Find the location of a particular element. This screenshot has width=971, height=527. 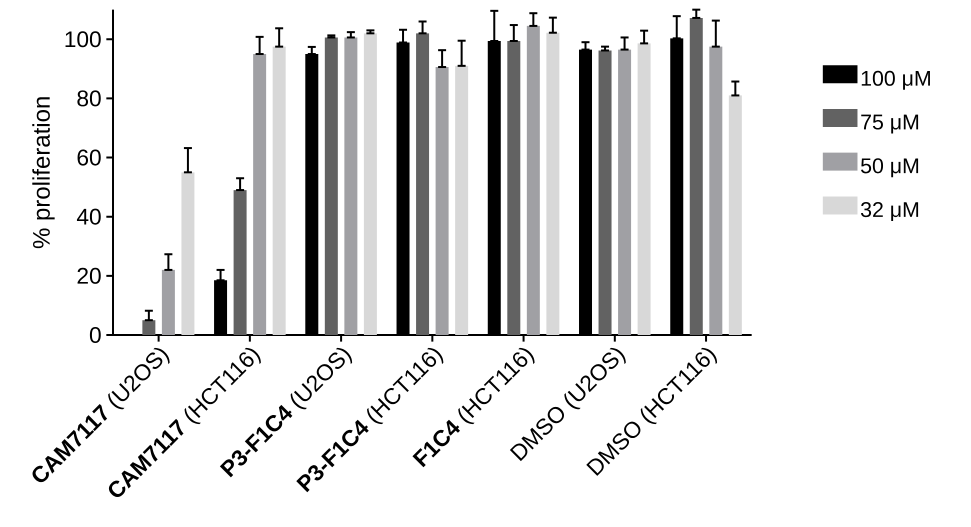

y-tick-label: 80 is located at coordinates (89, 98).